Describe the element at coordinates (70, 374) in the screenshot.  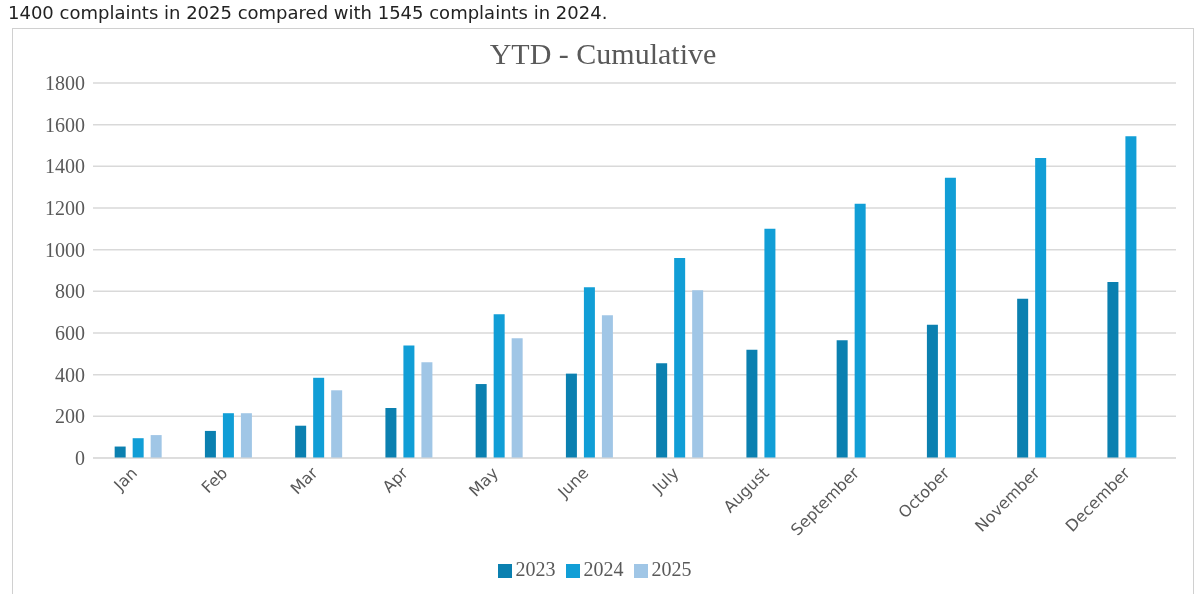
I see `y-tick-label: 400` at that location.